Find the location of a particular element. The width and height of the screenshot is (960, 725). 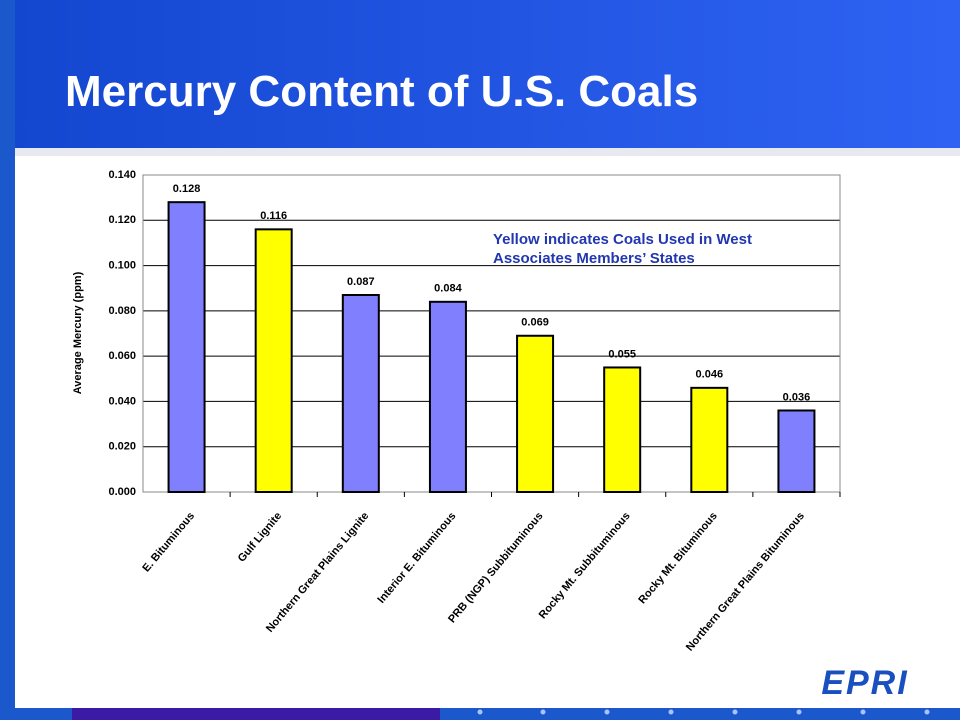

footer-dots is located at coordinates (703, 712).